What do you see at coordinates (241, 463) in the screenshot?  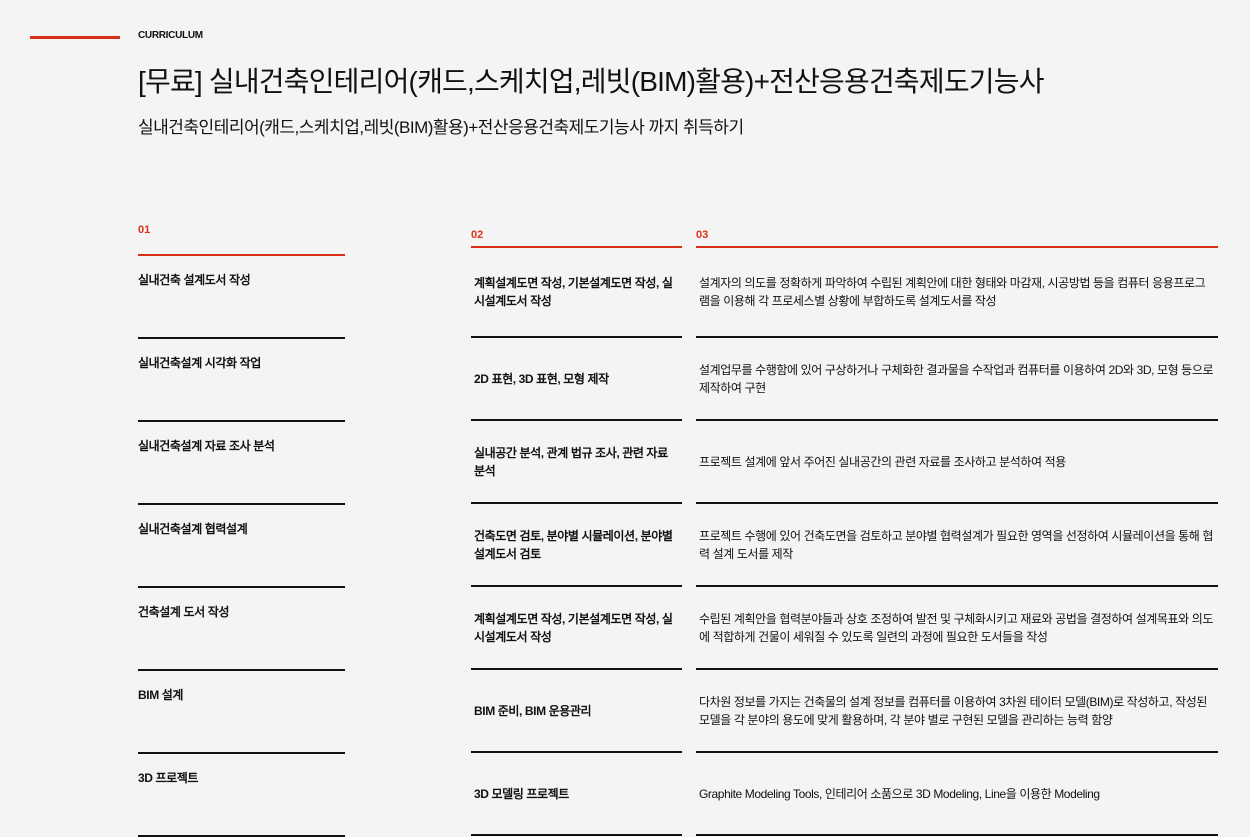 I see `list-item: 실내건축설계 자료 조사 분석` at bounding box center [241, 463].